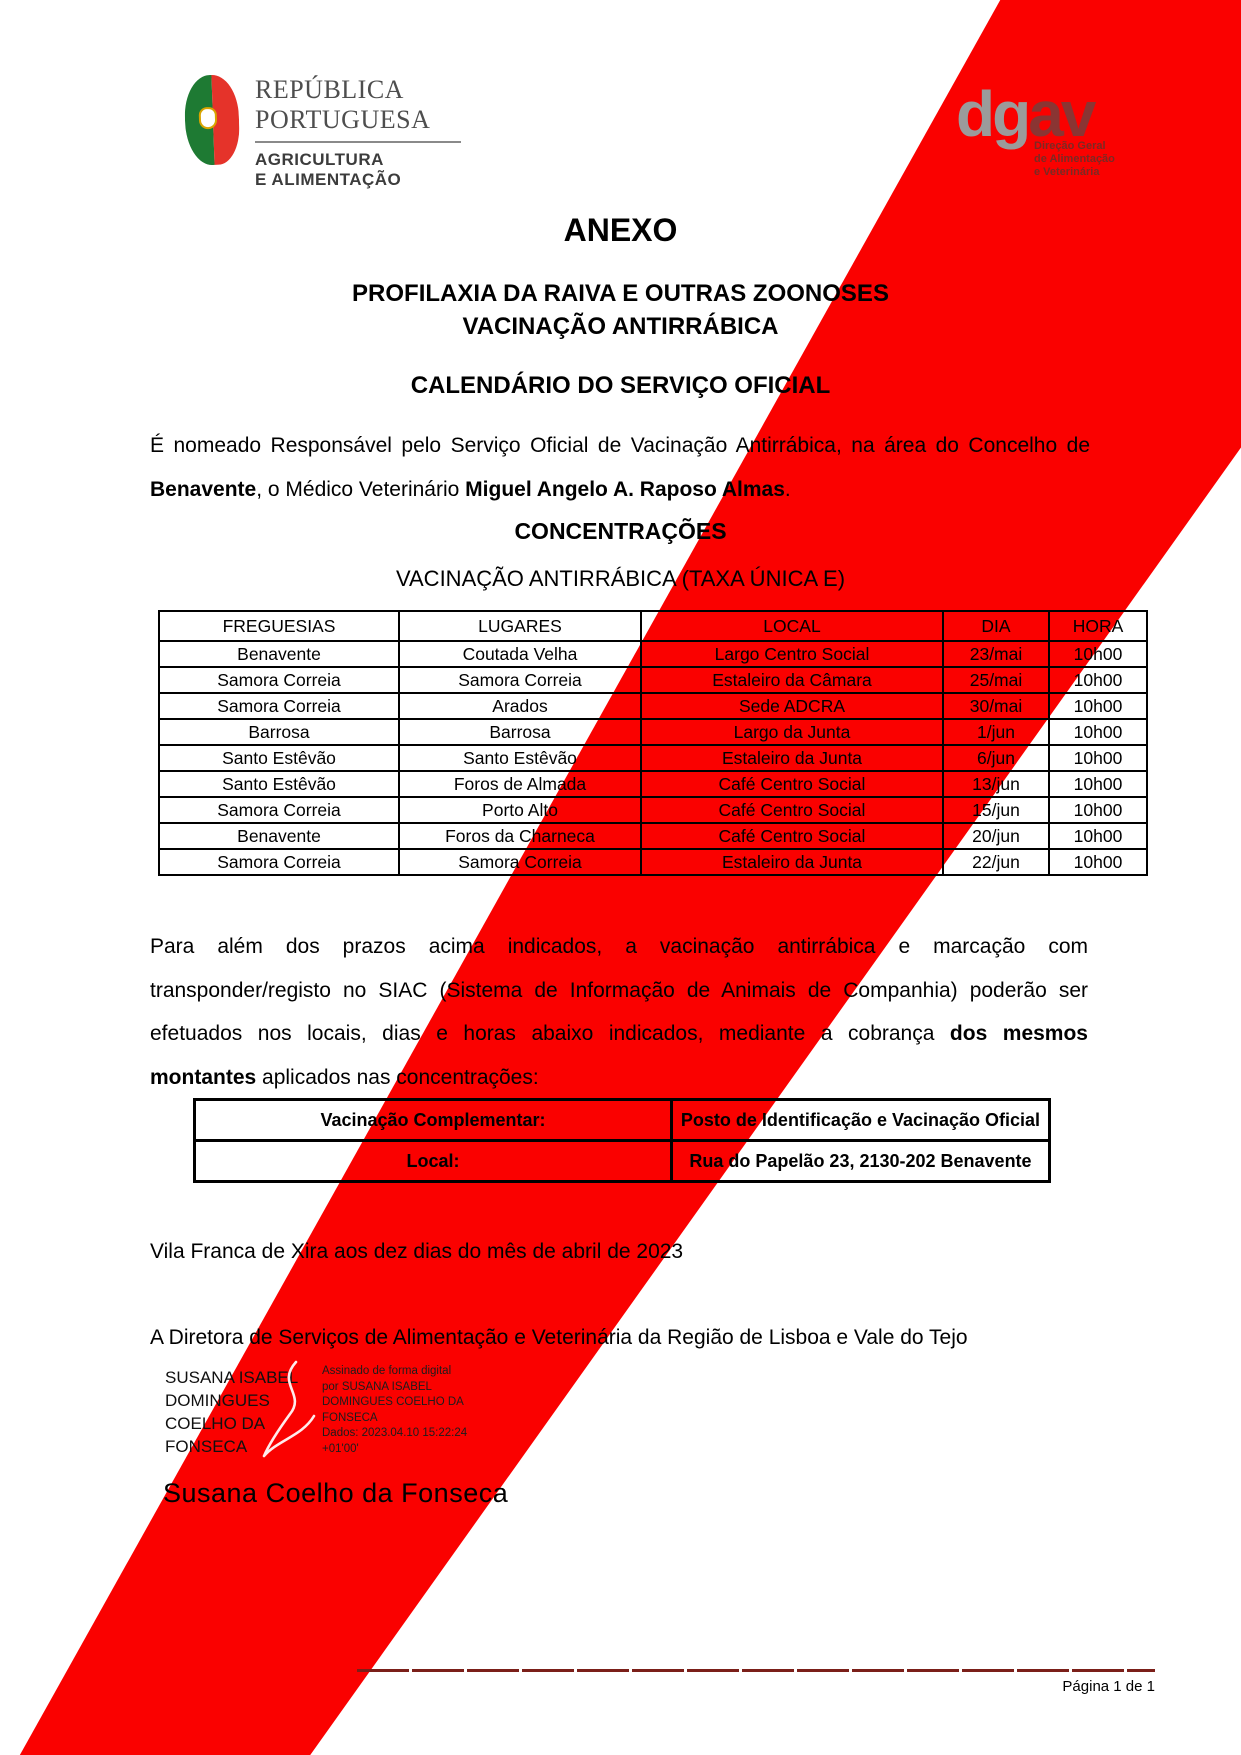  What do you see at coordinates (232, 1377) in the screenshot?
I see `cert-line1: SUSANA ISABEL` at bounding box center [232, 1377].